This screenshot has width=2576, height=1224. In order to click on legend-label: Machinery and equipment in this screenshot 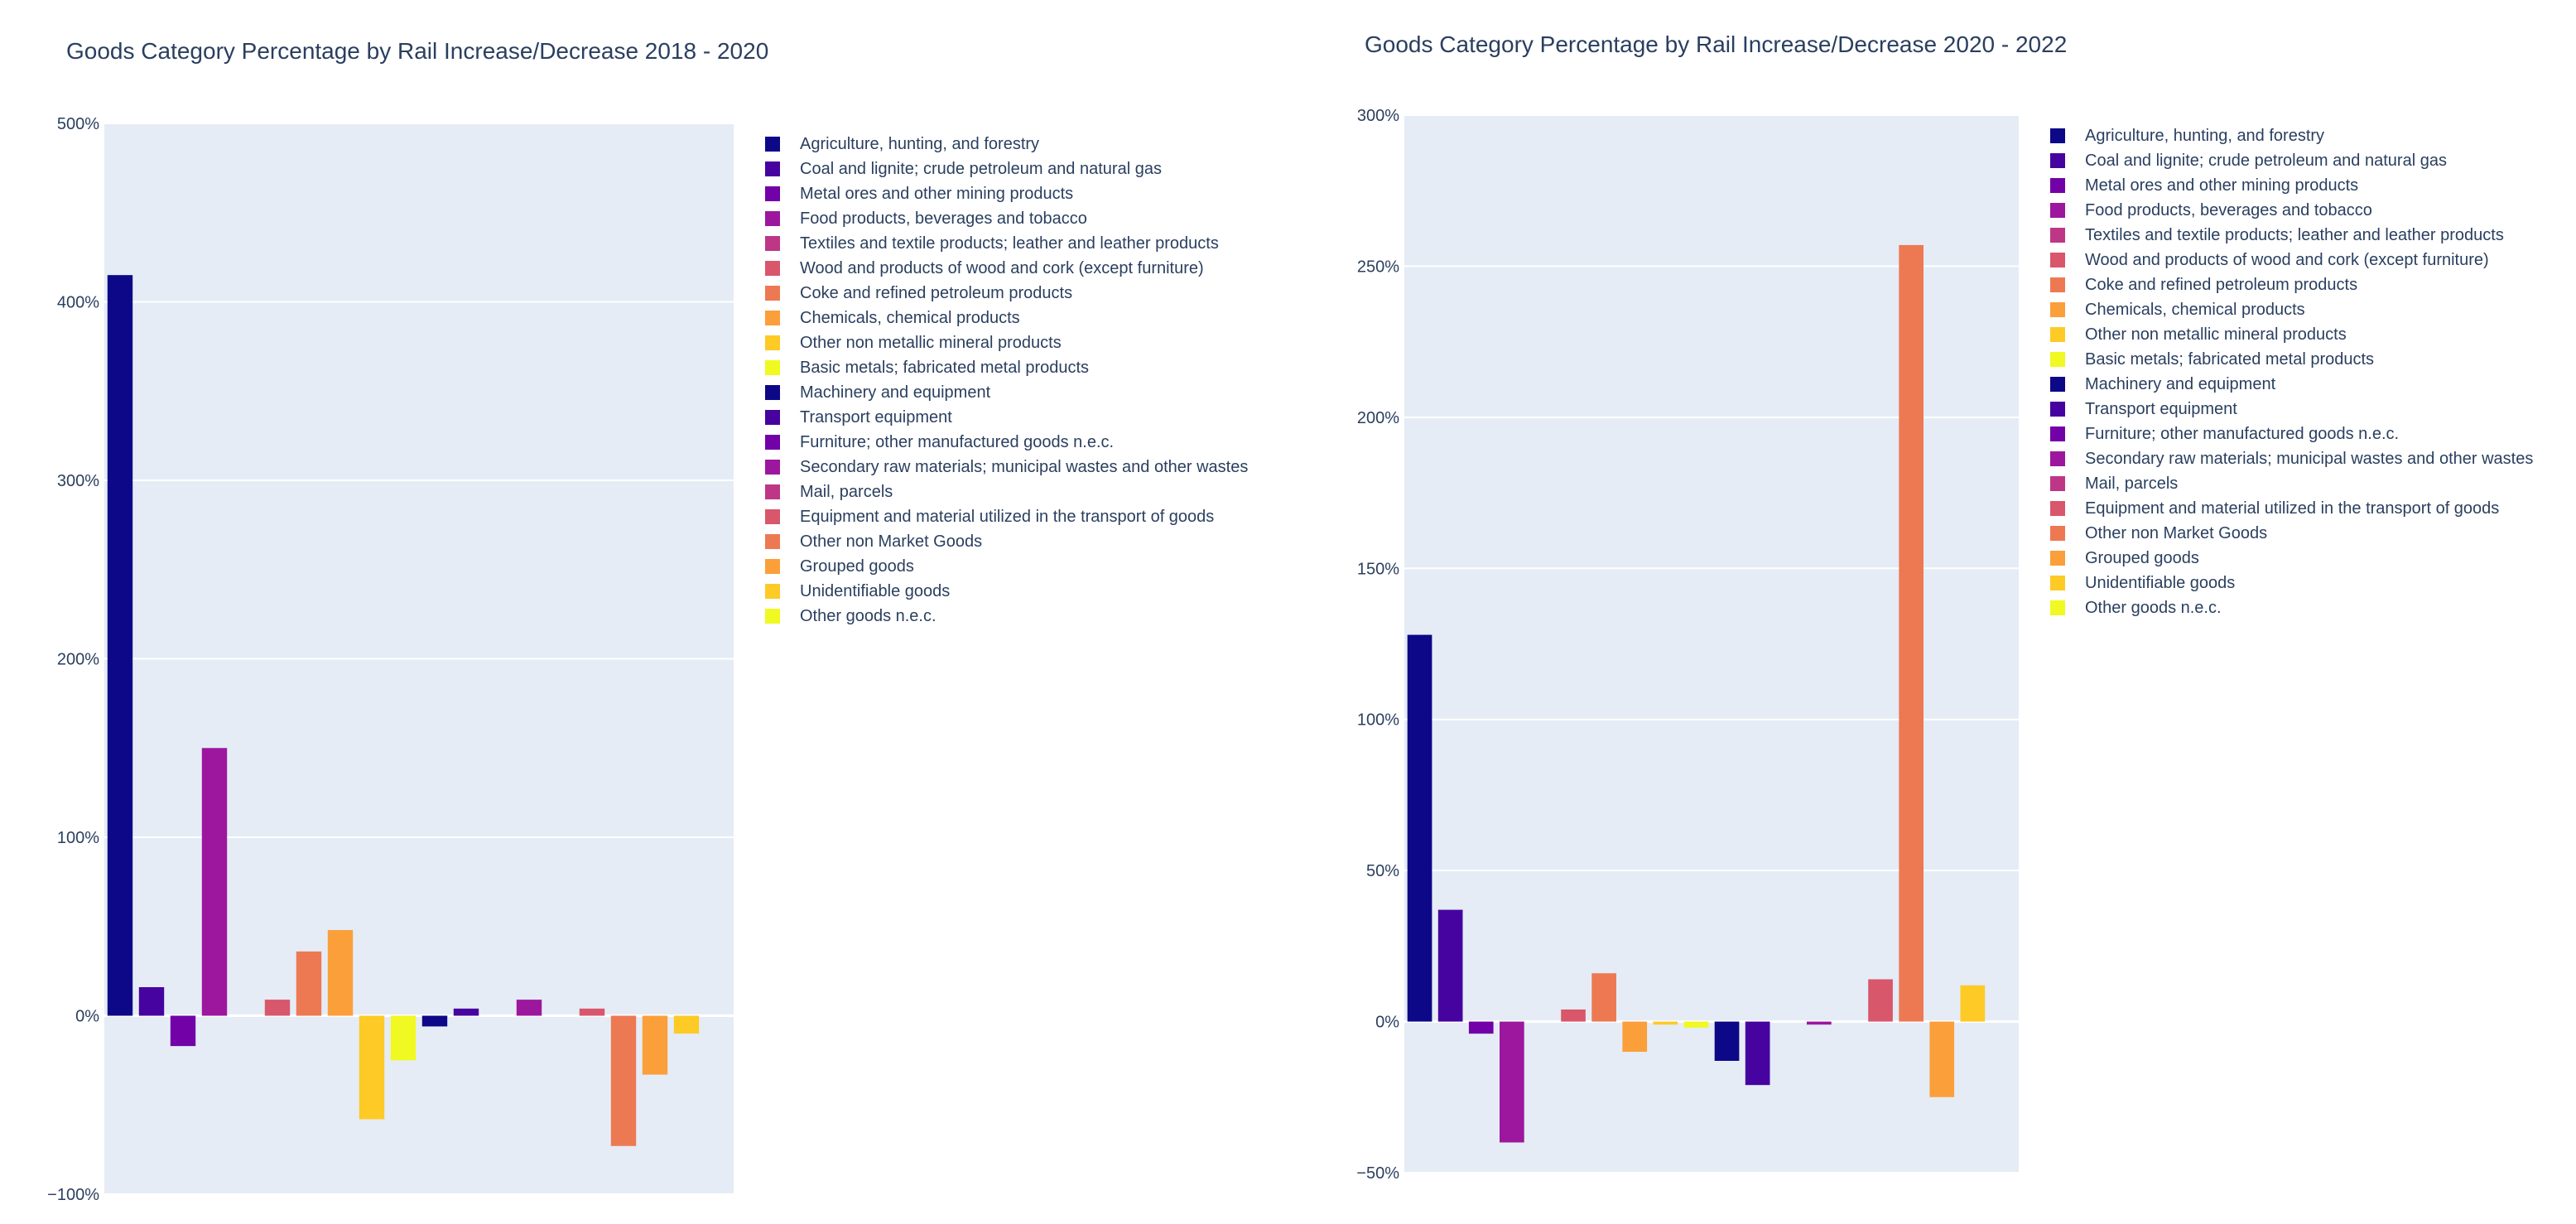, I will do `click(895, 392)`.